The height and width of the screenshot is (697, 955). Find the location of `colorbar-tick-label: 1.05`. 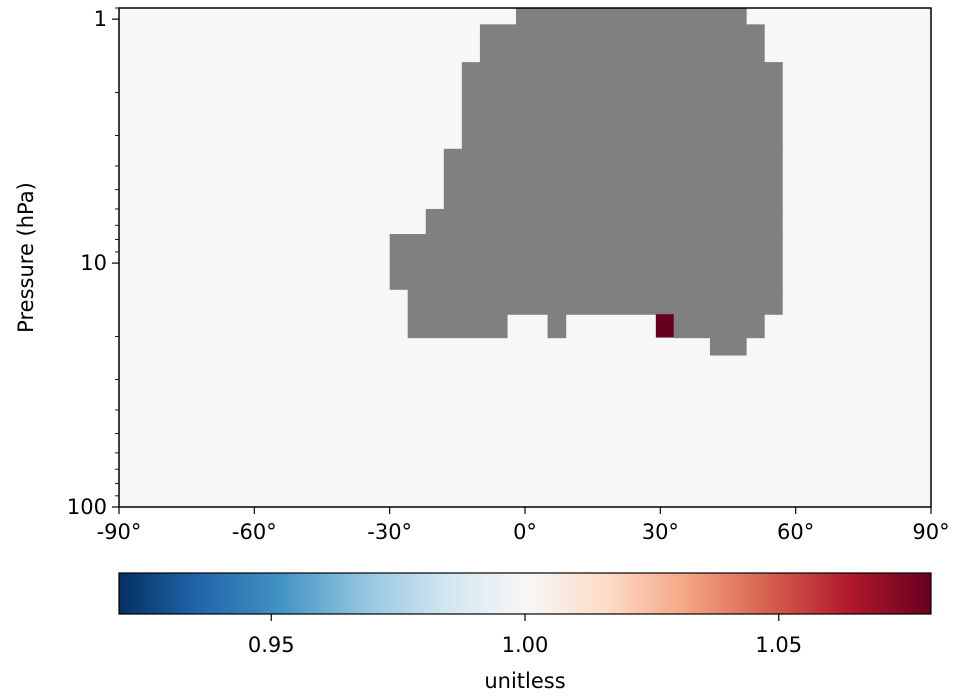

colorbar-tick-label: 1.05 is located at coordinates (778, 645).